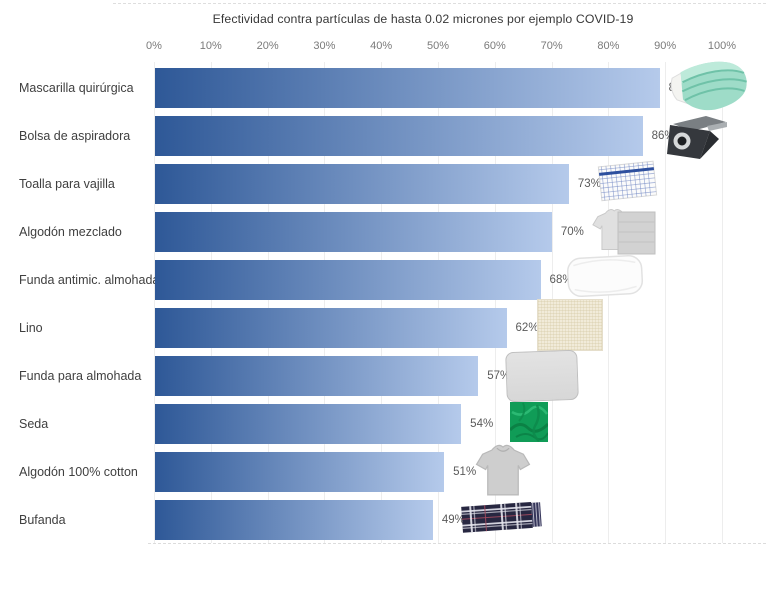 This screenshot has width=768, height=592. I want to click on silk-icon, so click(529, 422).